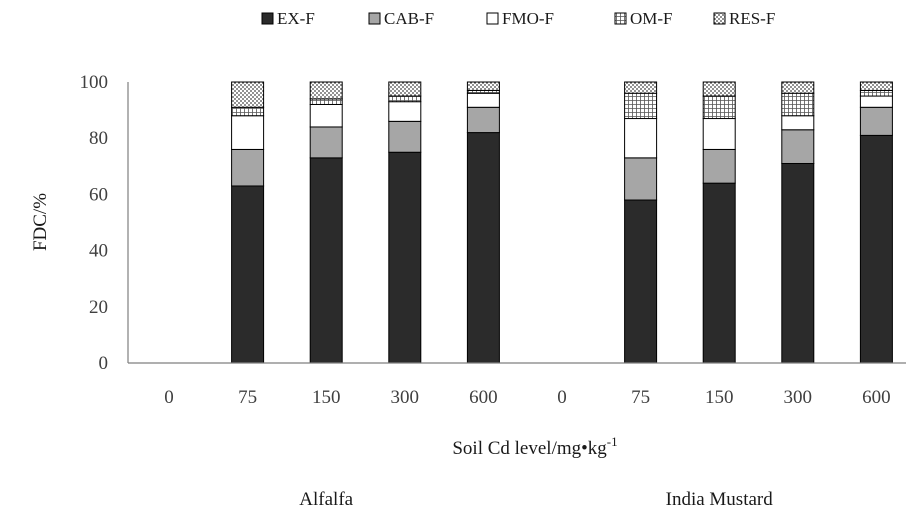 This screenshot has width=909, height=520. I want to click on x-axis-title-main: Soil Cd level/mg•kg, so click(529, 448).